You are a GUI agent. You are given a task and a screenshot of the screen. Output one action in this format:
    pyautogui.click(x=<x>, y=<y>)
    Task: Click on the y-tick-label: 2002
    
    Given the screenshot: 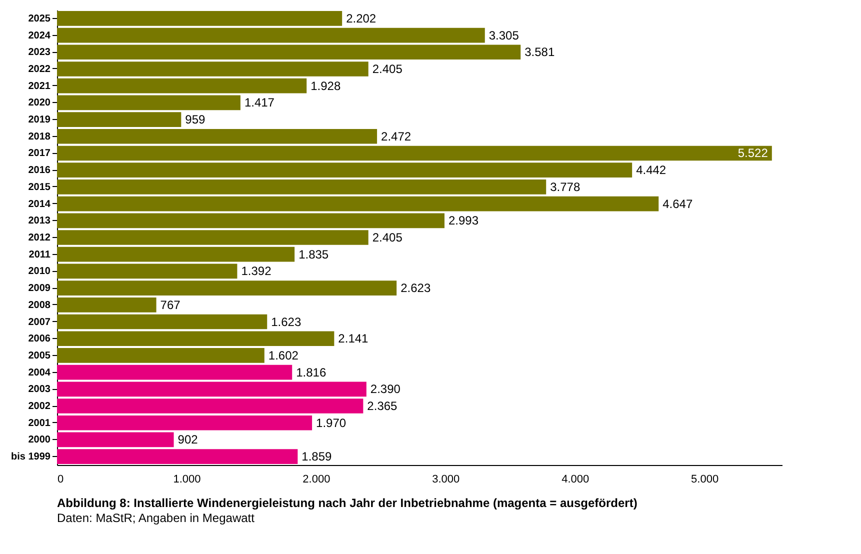 What is the action you would take?
    pyautogui.click(x=39, y=406)
    